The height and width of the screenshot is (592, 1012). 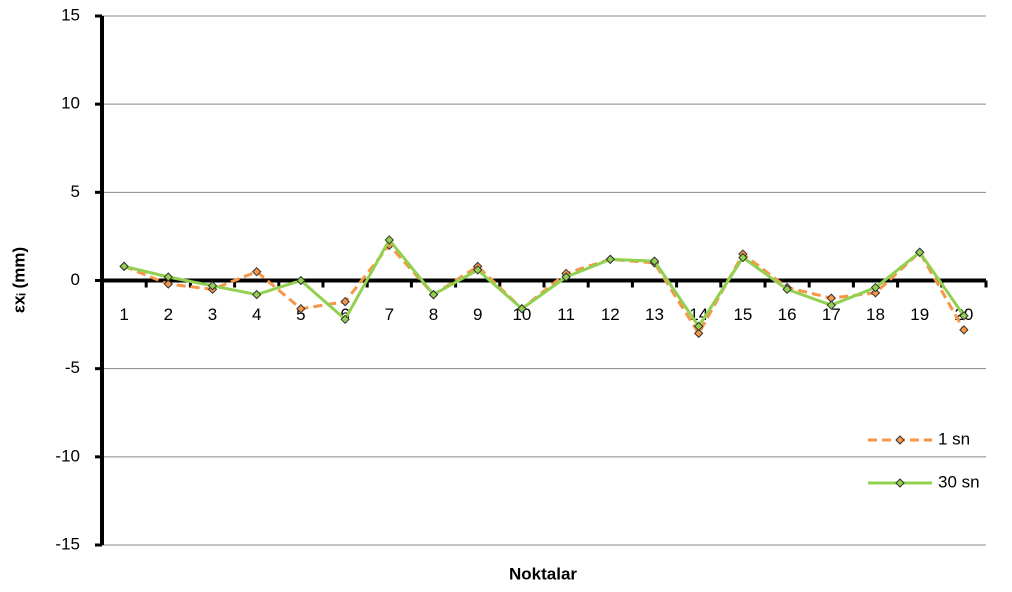 What do you see at coordinates (168, 314) in the screenshot?
I see `x-tick-label: 2` at bounding box center [168, 314].